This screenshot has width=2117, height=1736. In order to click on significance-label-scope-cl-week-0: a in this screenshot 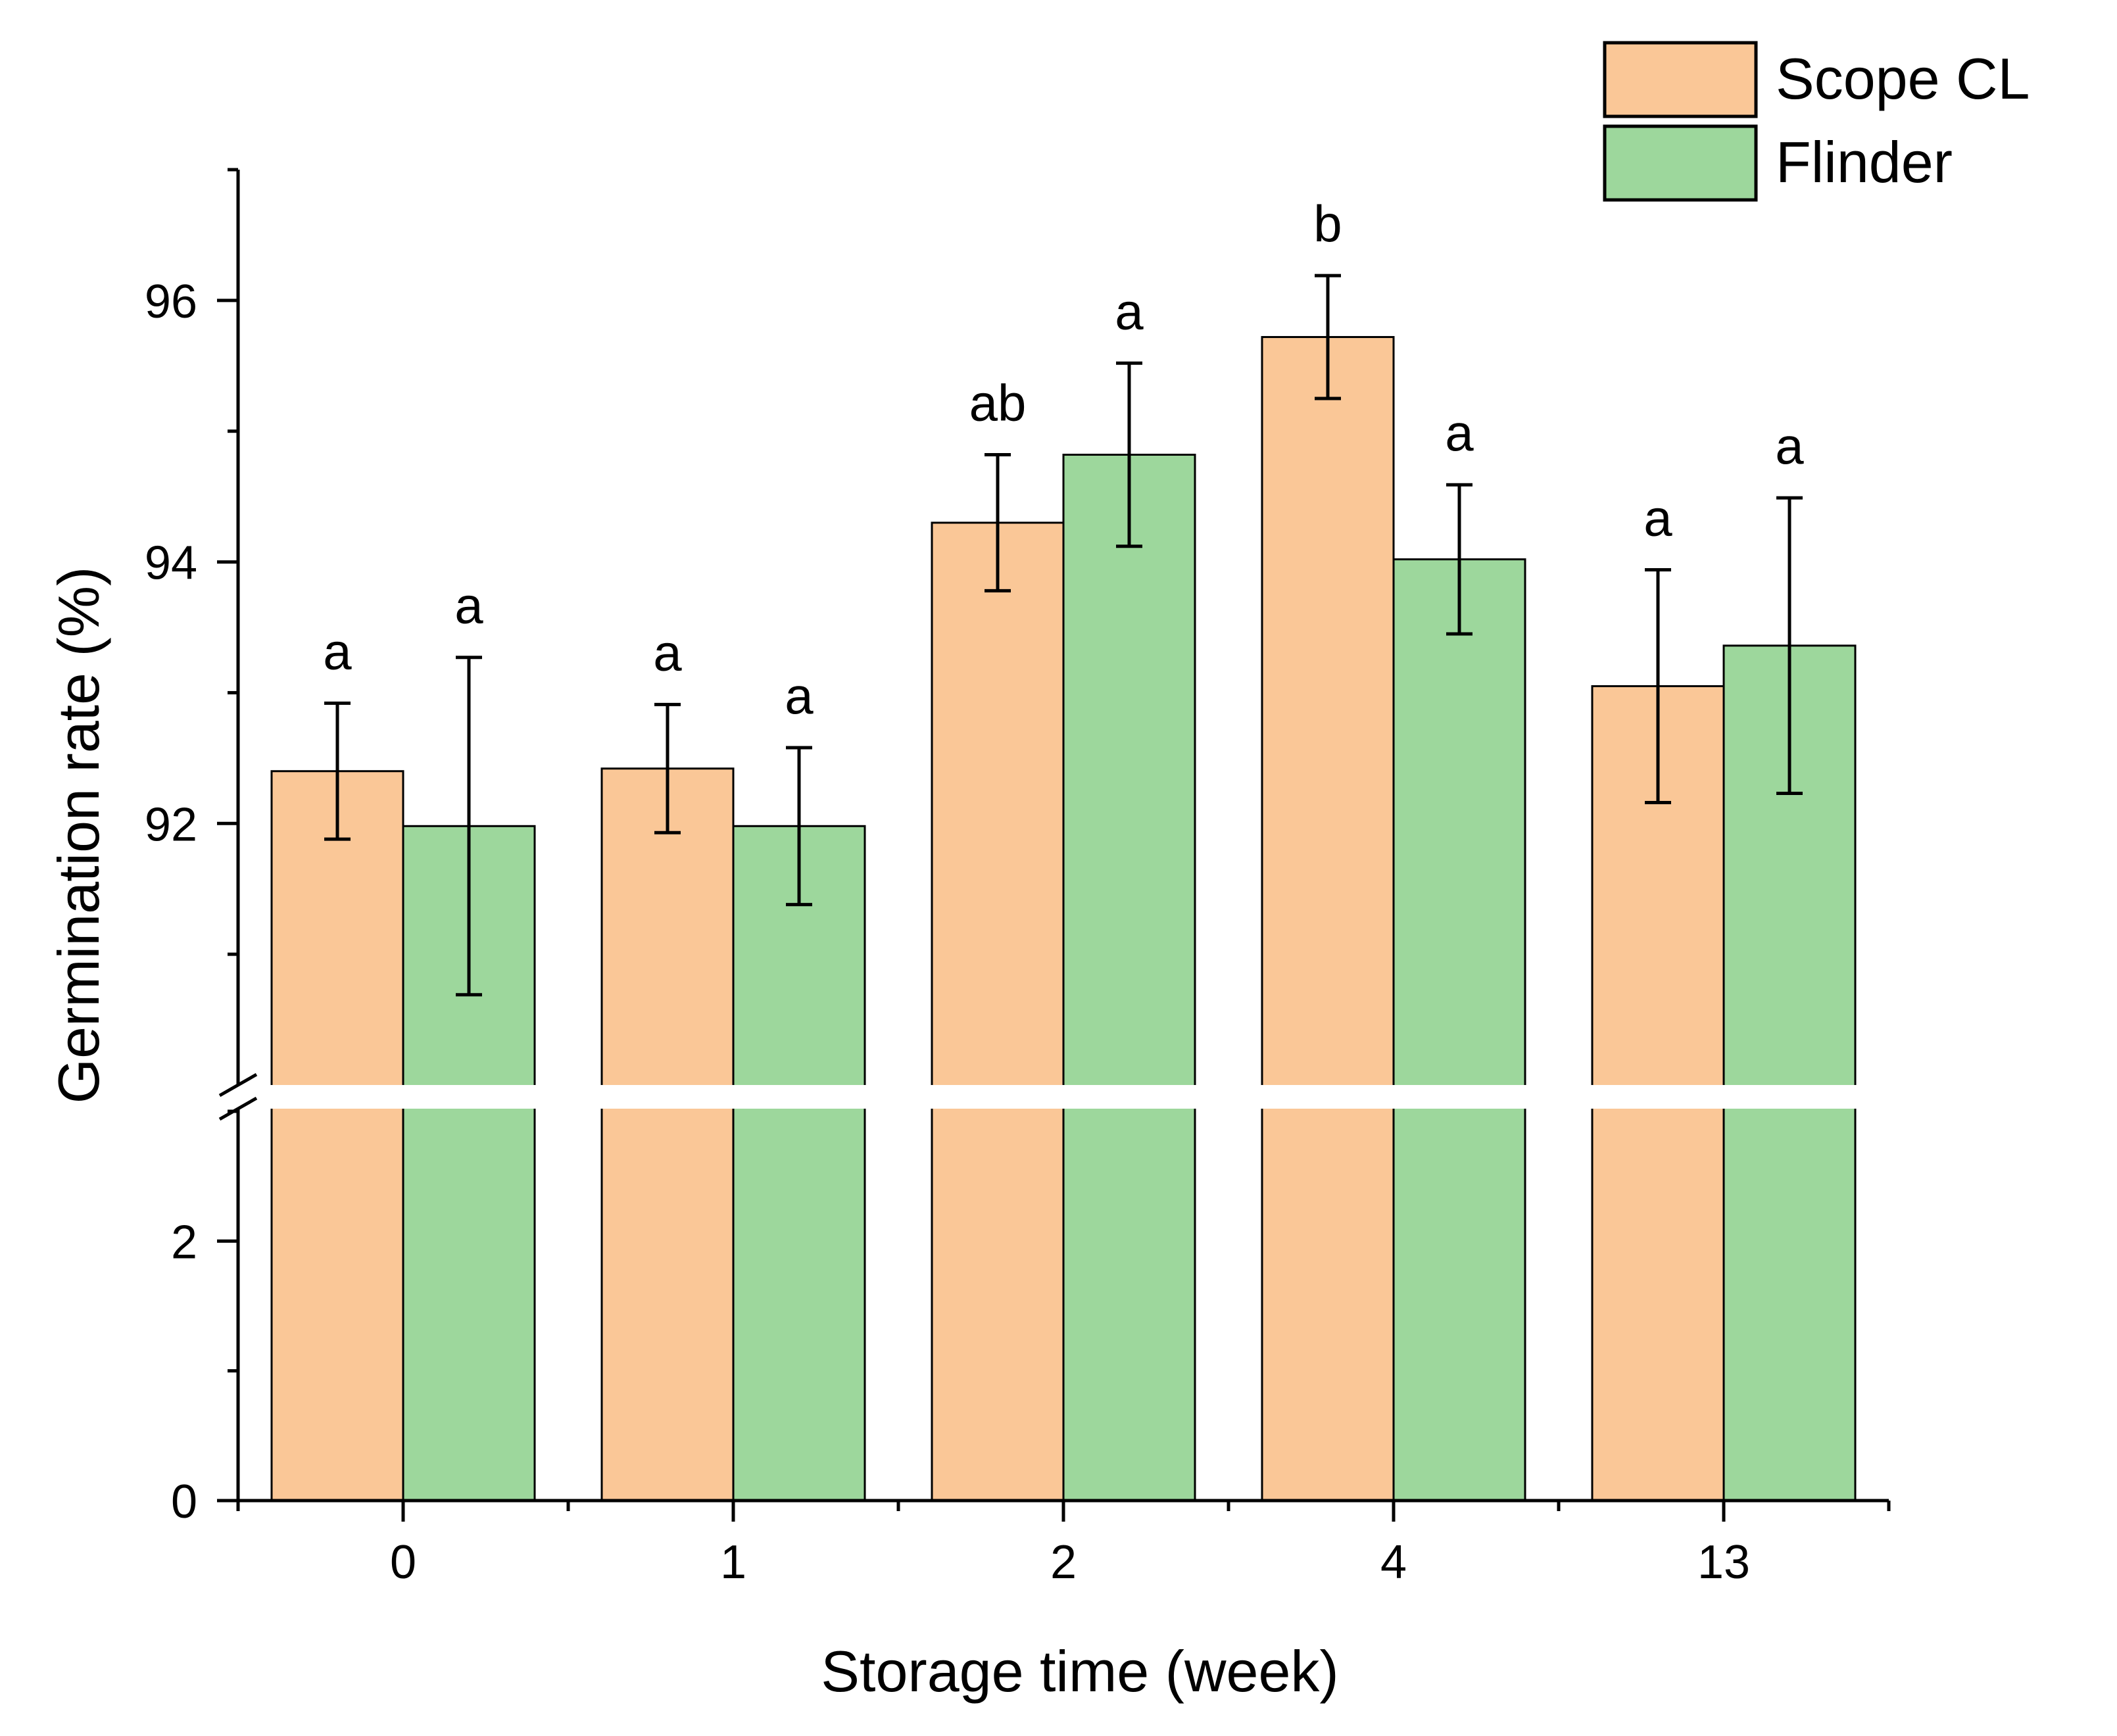, I will do `click(338, 651)`.